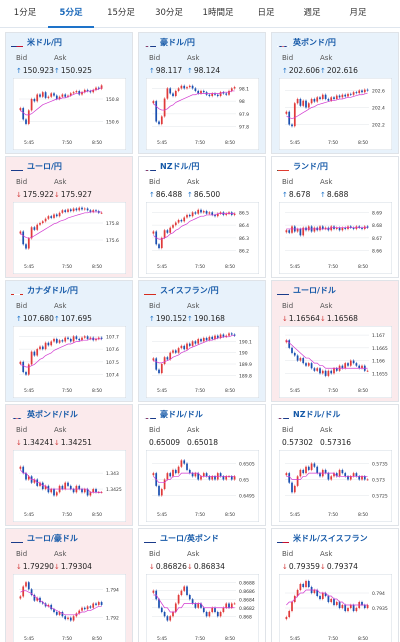 The image size is (400, 642). Describe the element at coordinates (358, 13) in the screenshot. I see `tab-timeframe: 月足` at that location.